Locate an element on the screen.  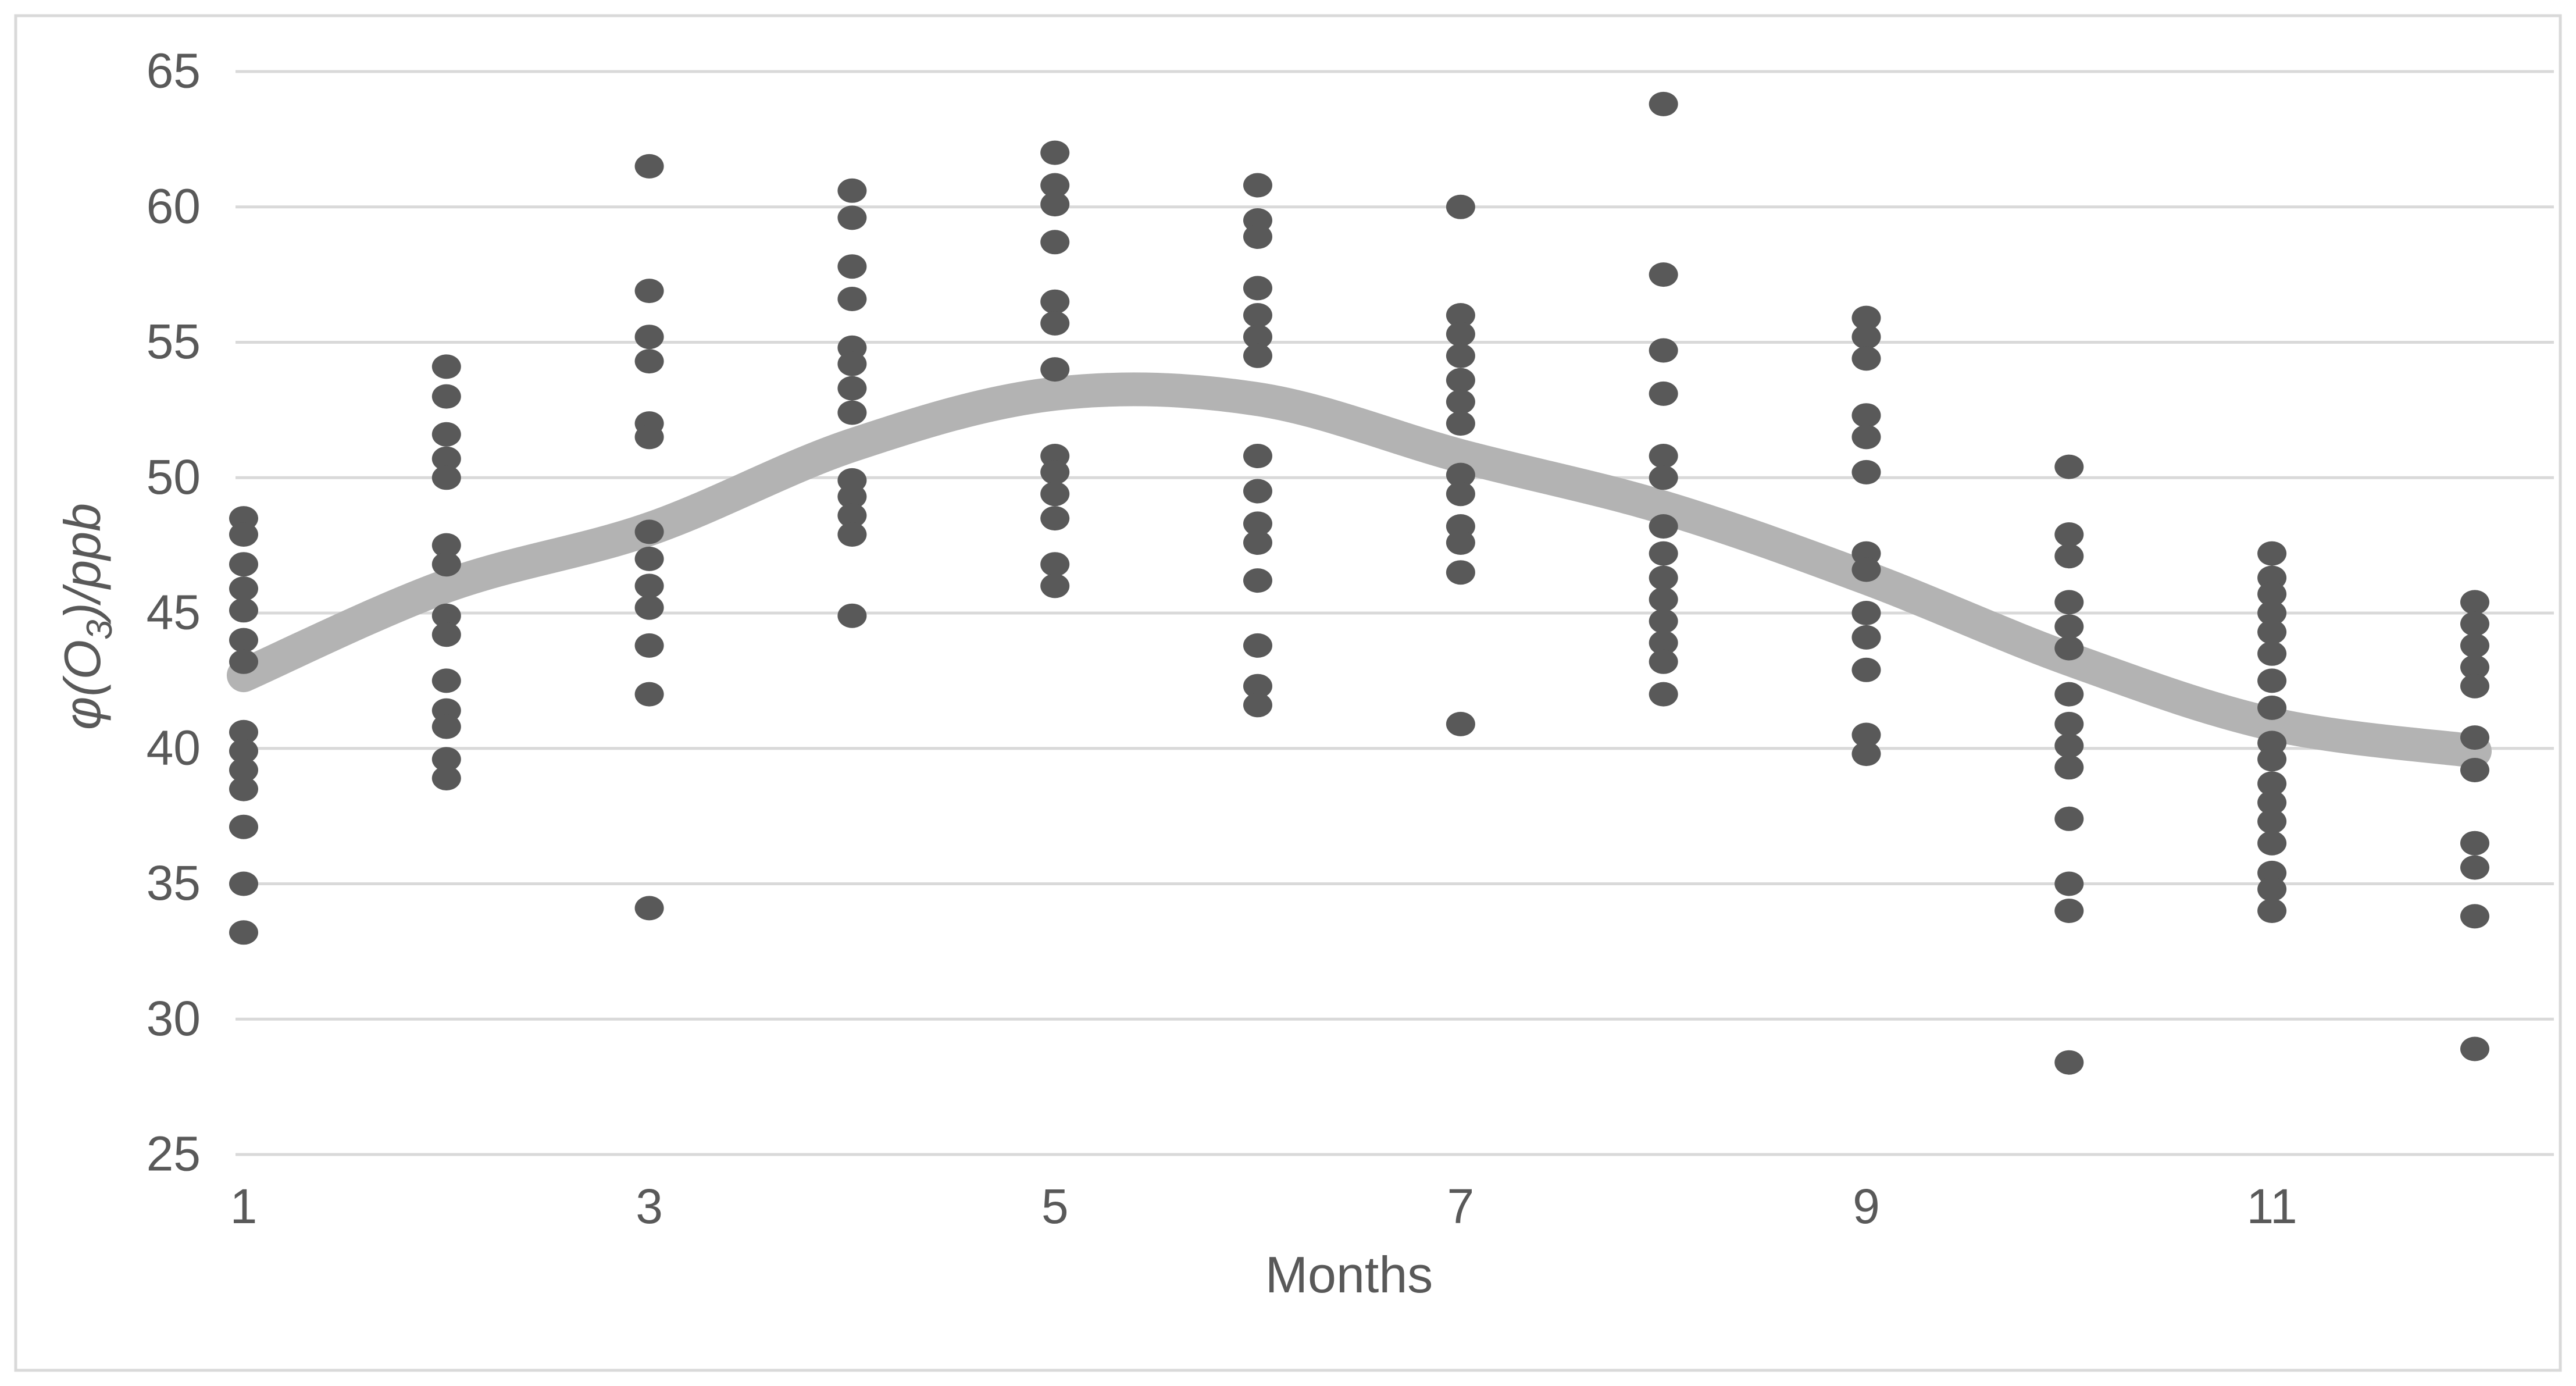
y-tick-label: 50 is located at coordinates (174, 477).